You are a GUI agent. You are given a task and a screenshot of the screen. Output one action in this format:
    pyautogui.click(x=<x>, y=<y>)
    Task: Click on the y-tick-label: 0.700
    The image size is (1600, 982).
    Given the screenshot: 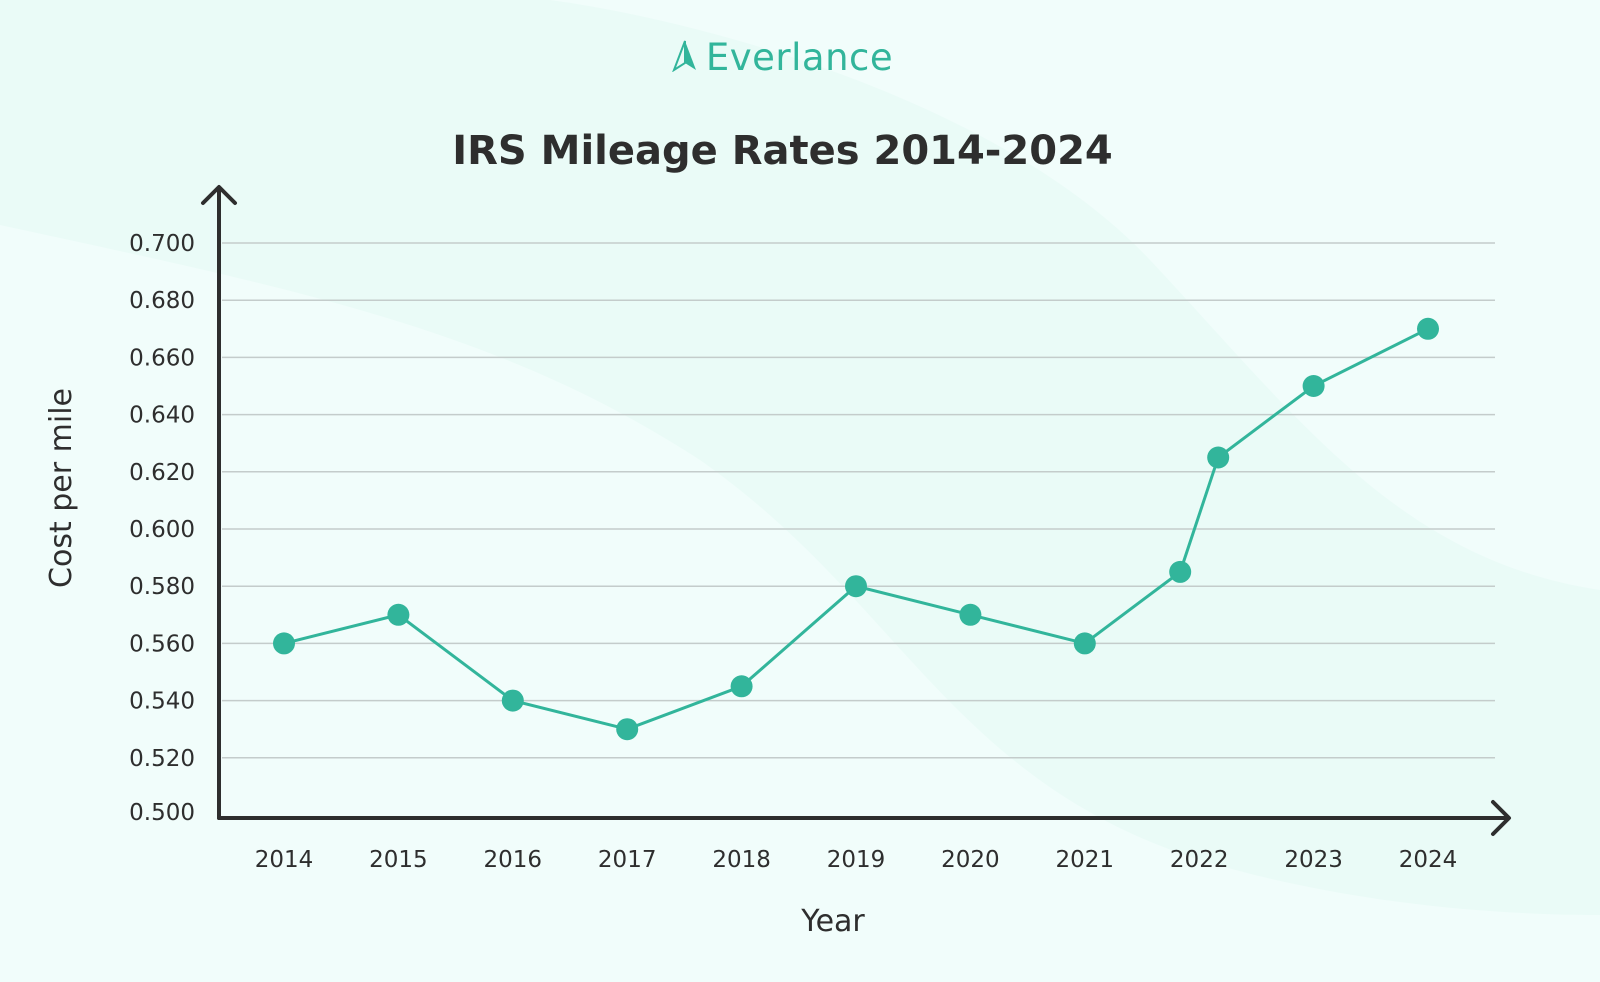 What is the action you would take?
    pyautogui.click(x=162, y=244)
    